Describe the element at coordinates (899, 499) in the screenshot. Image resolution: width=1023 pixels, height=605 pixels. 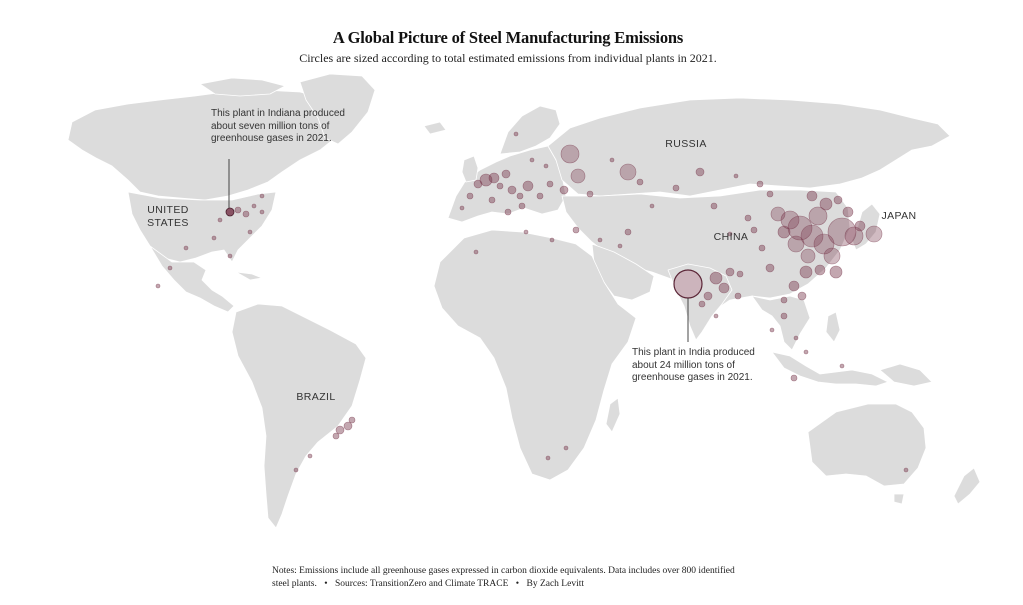
I see `landmass-tasmania` at that location.